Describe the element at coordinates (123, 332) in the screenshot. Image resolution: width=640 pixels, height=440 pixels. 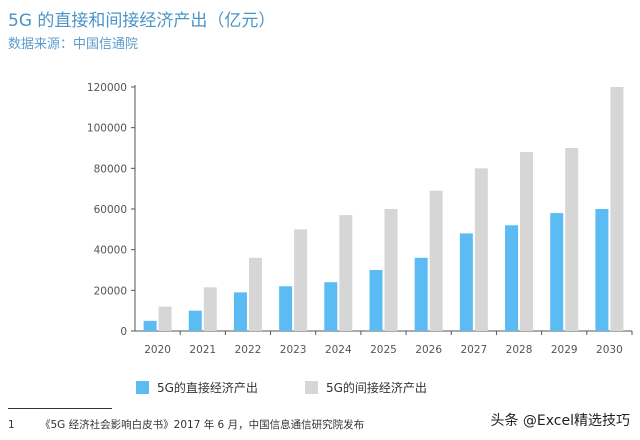
I see `y-tick-label: 0` at that location.